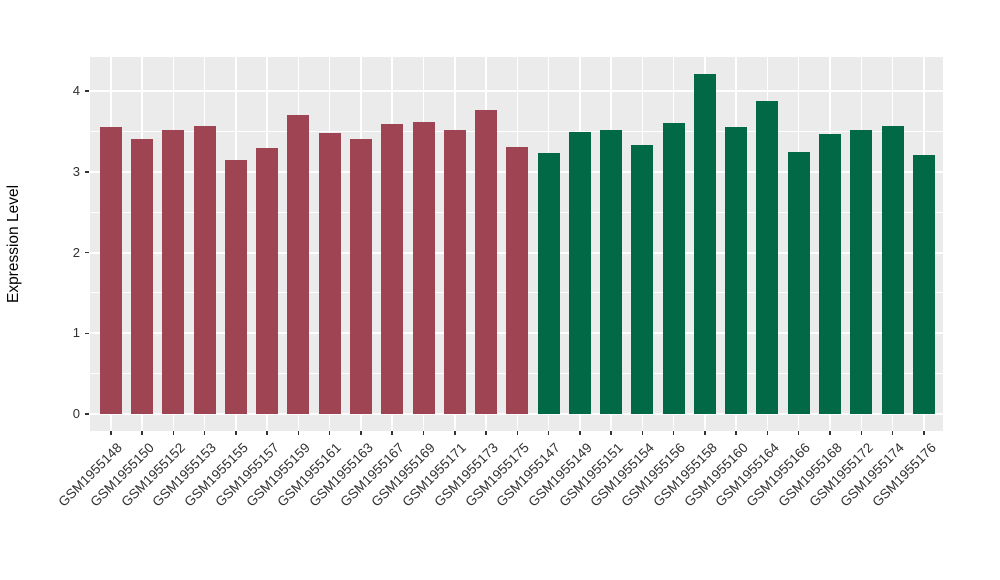  I want to click on bar-GSM1955153, so click(204, 269).